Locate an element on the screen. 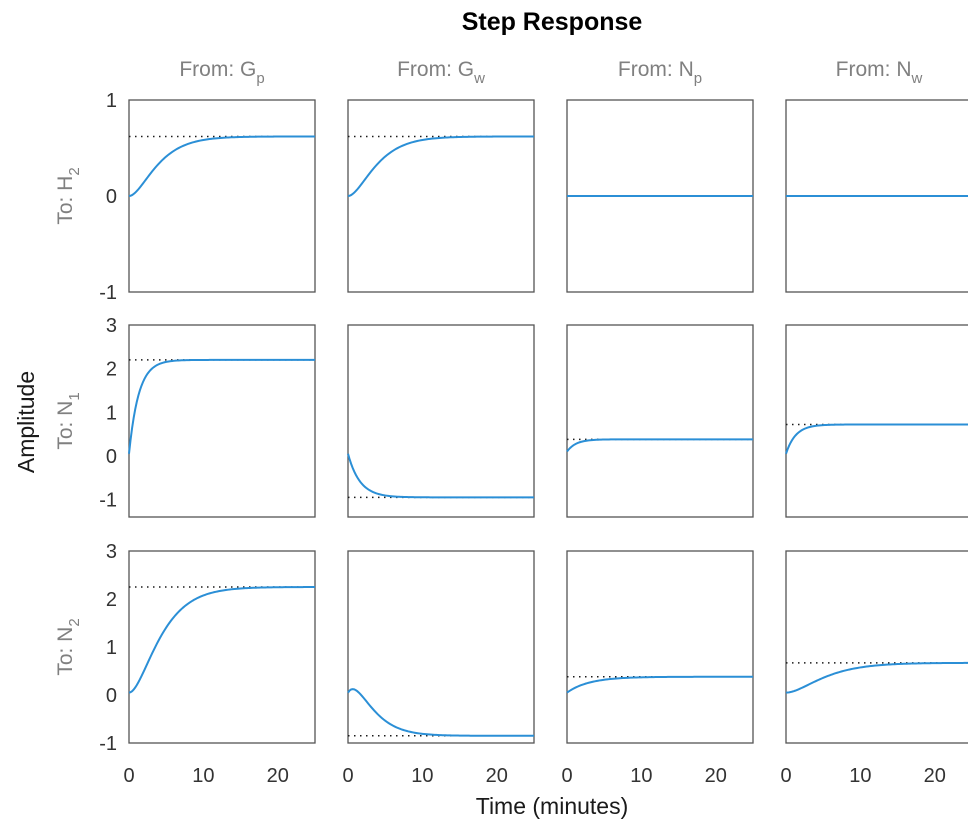 The height and width of the screenshot is (827, 968). output-label-text: To: H is located at coordinates (65, 200).